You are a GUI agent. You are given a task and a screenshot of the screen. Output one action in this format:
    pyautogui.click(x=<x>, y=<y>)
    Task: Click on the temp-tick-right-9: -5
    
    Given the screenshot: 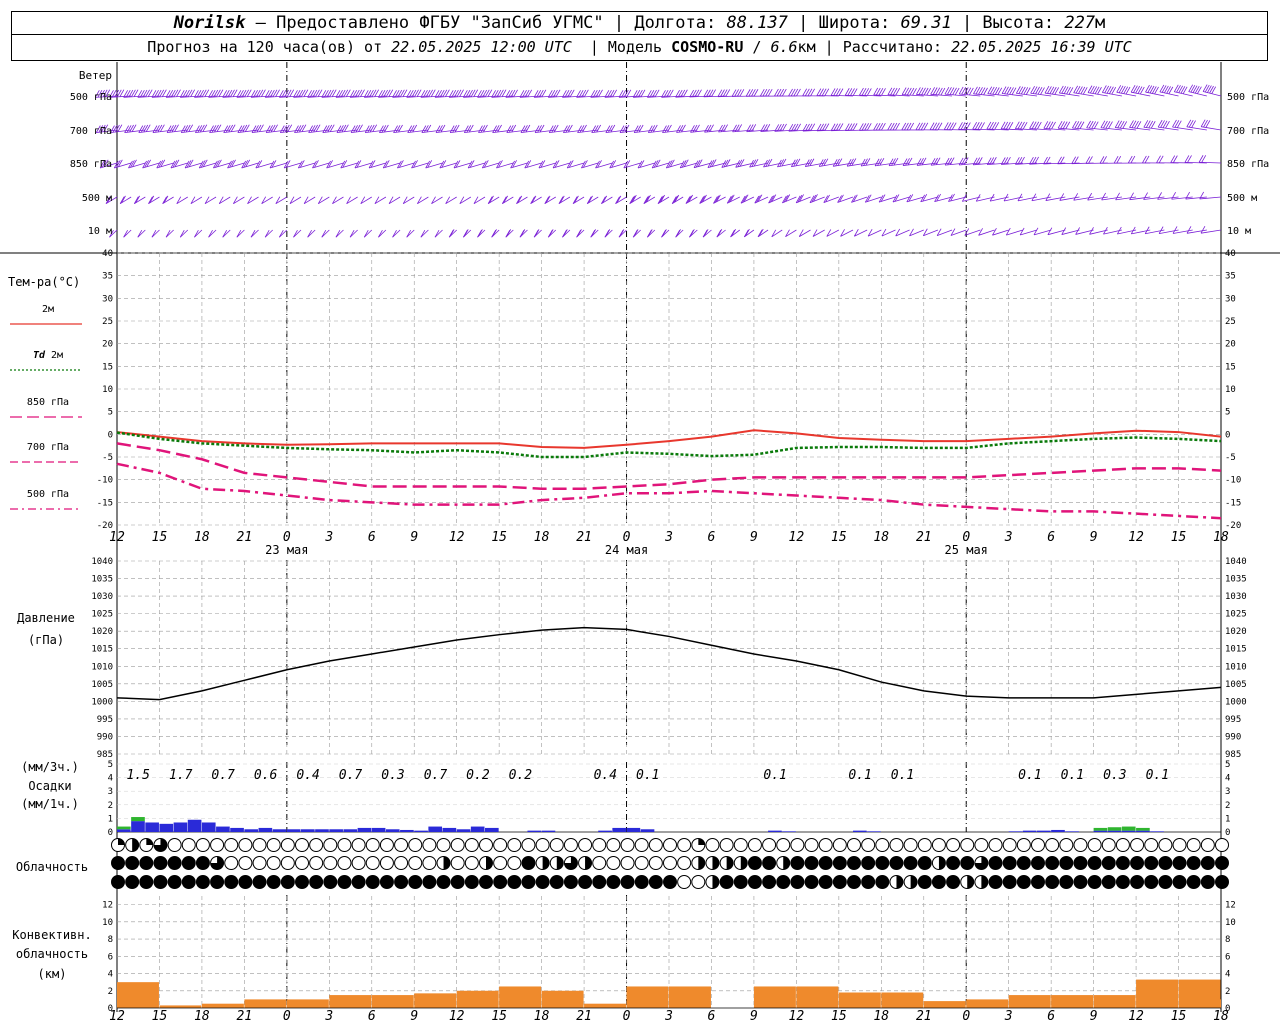 What is the action you would take?
    pyautogui.click(x=1230, y=458)
    